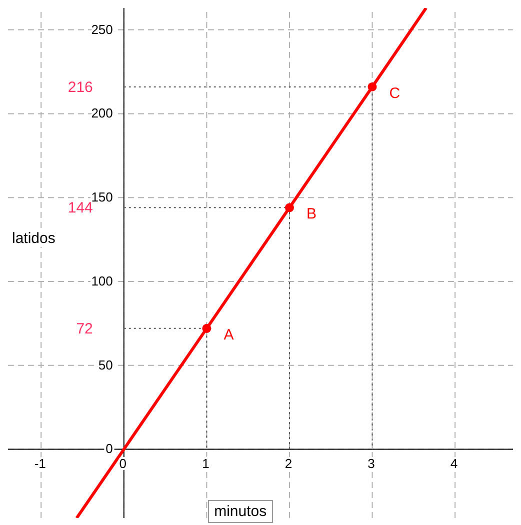  What do you see at coordinates (240, 511) in the screenshot?
I see `x-axis-title: minutos` at bounding box center [240, 511].